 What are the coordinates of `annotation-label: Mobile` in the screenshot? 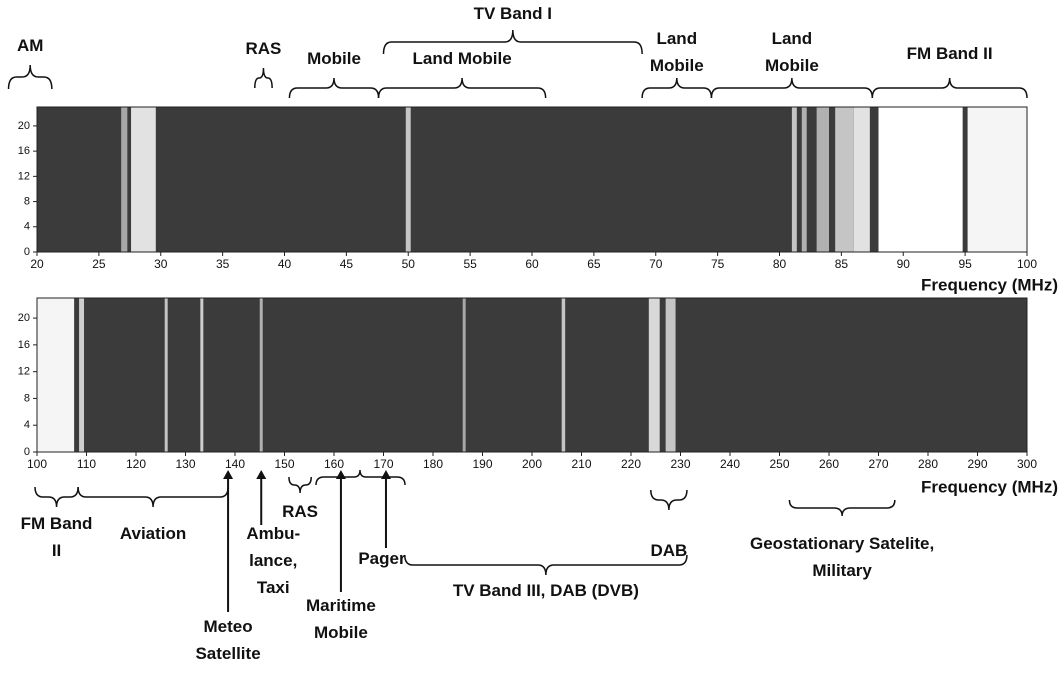 It's located at (334, 58).